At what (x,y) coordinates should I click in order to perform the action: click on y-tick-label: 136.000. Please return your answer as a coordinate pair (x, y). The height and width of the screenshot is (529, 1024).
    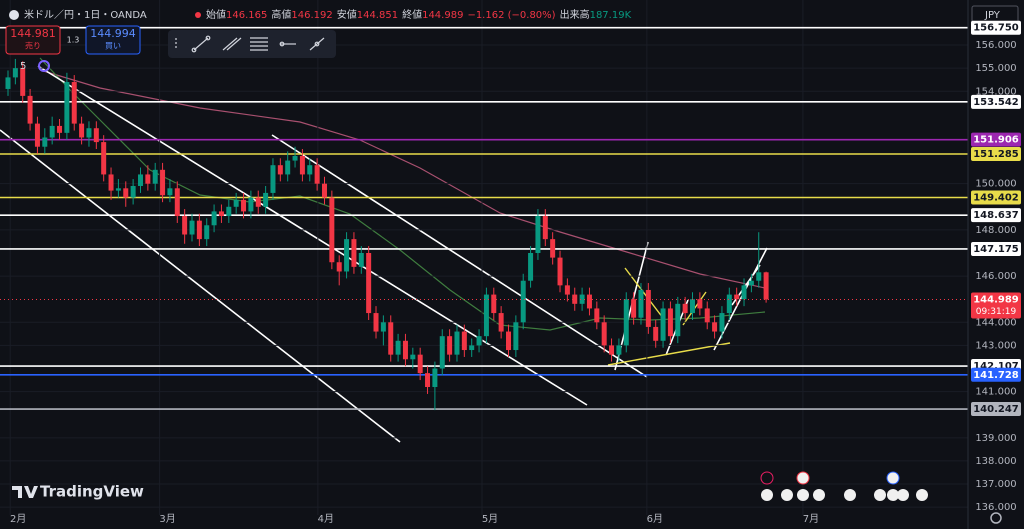
    Looking at the image, I should click on (995, 507).